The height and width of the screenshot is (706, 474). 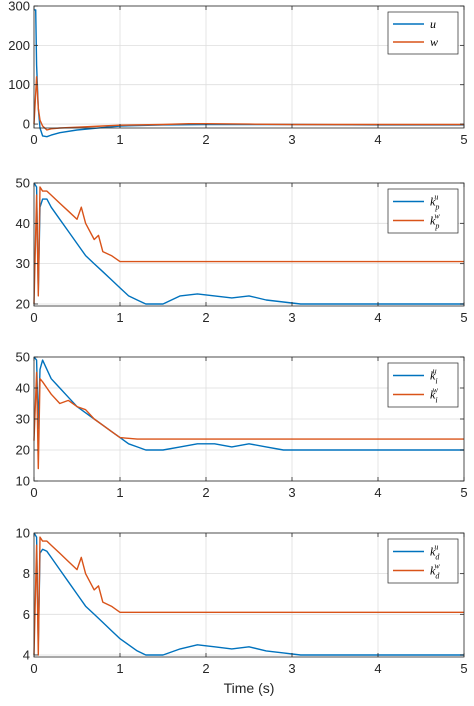 I want to click on y-tick-label: 0, so click(x=26, y=124).